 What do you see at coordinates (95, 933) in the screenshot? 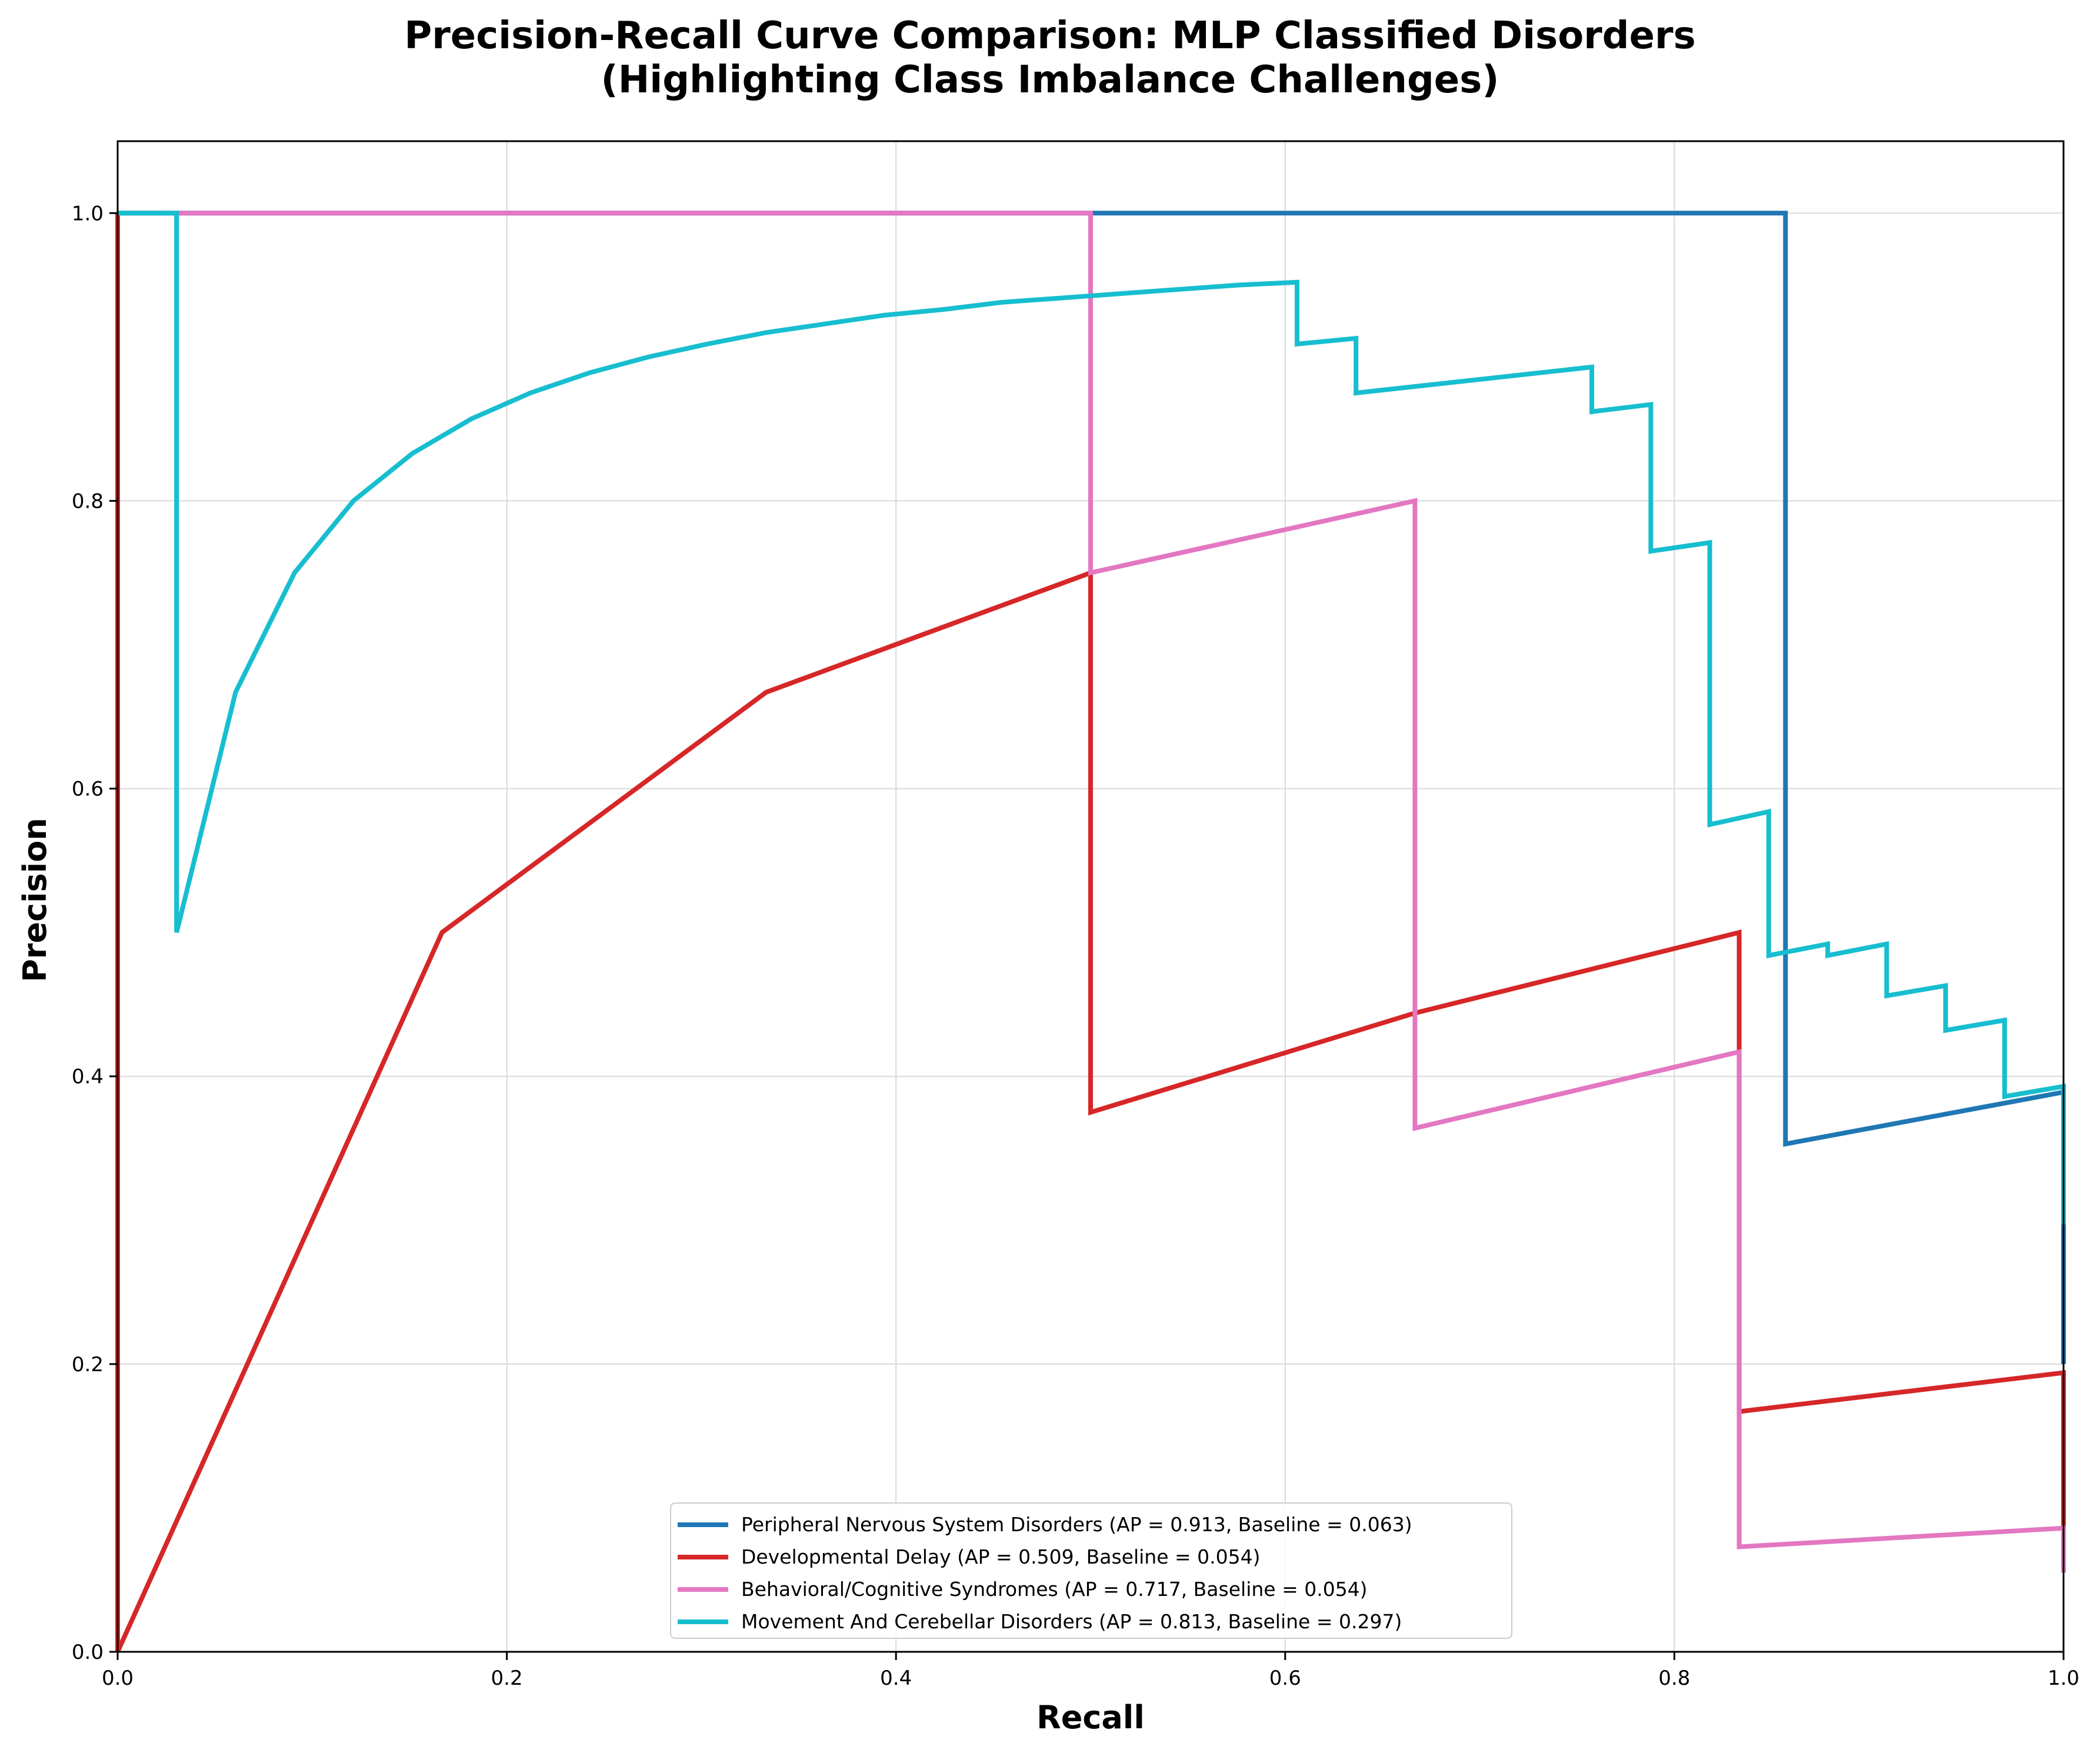
I see `y-axis-ticks: 0.0 0.2 0.4 0.6 0.8 1.0` at bounding box center [95, 933].